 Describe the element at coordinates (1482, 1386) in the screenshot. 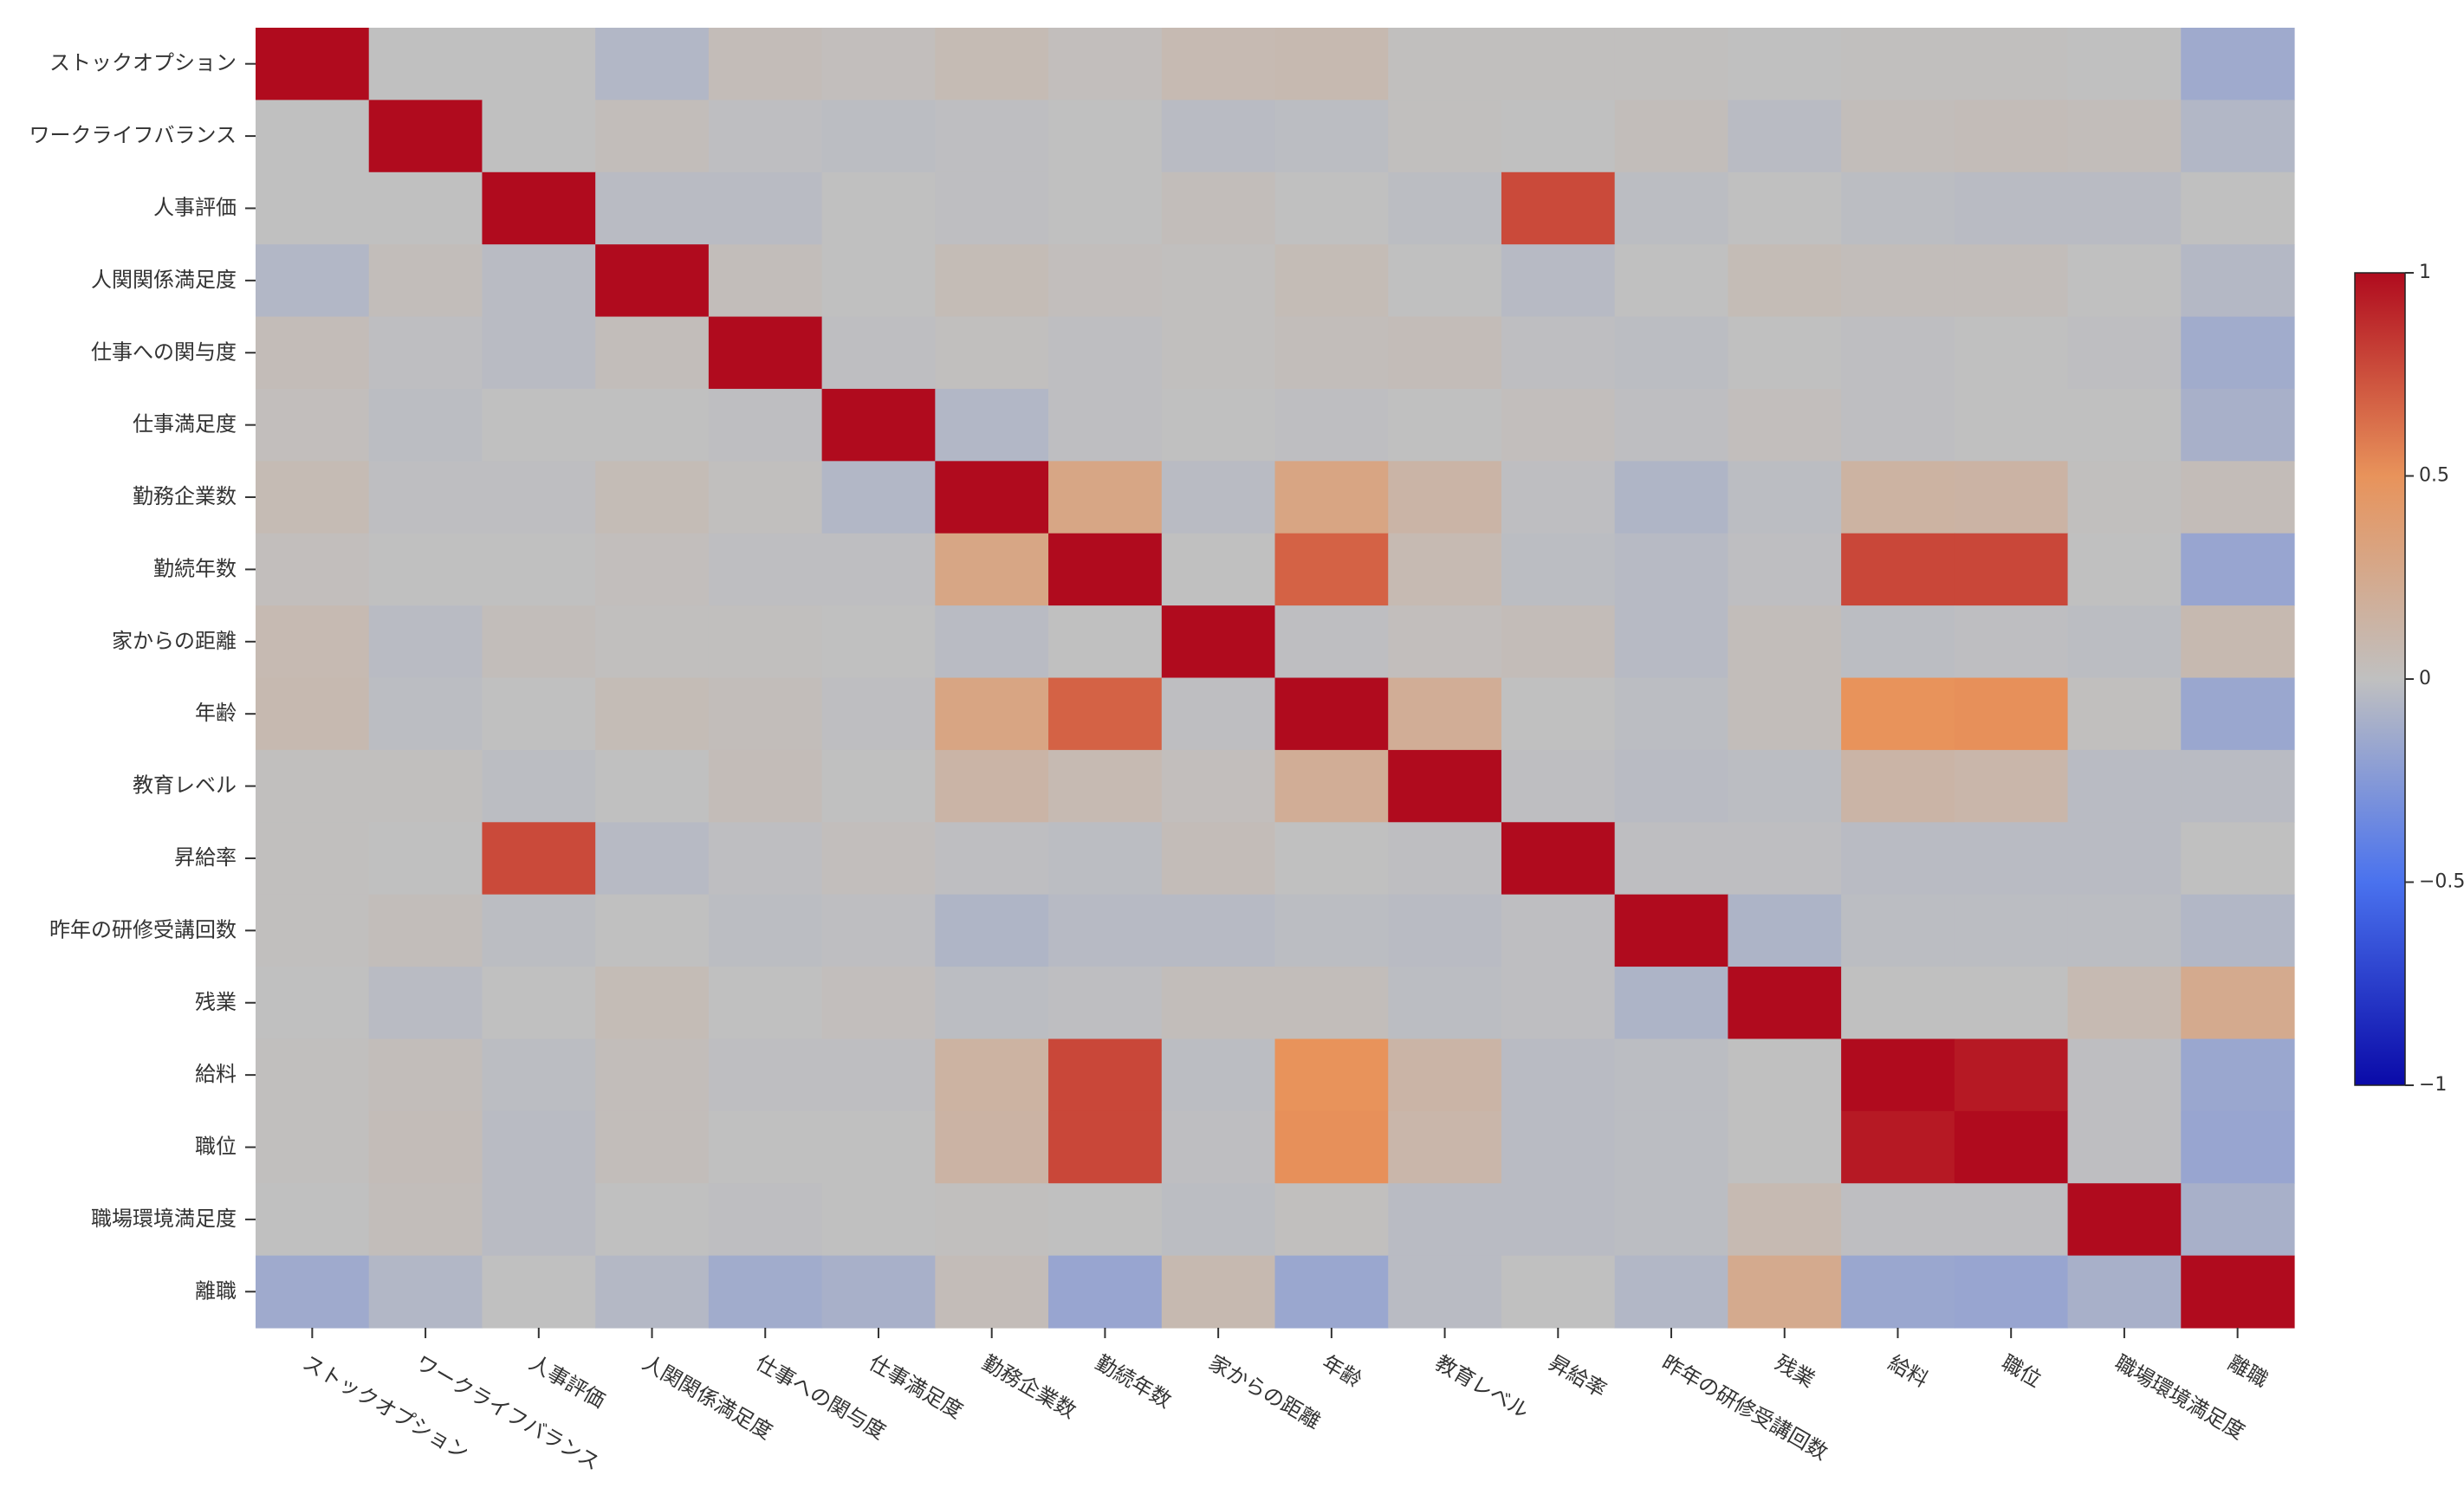

I see `x-tick-label: 教育レベル` at that location.